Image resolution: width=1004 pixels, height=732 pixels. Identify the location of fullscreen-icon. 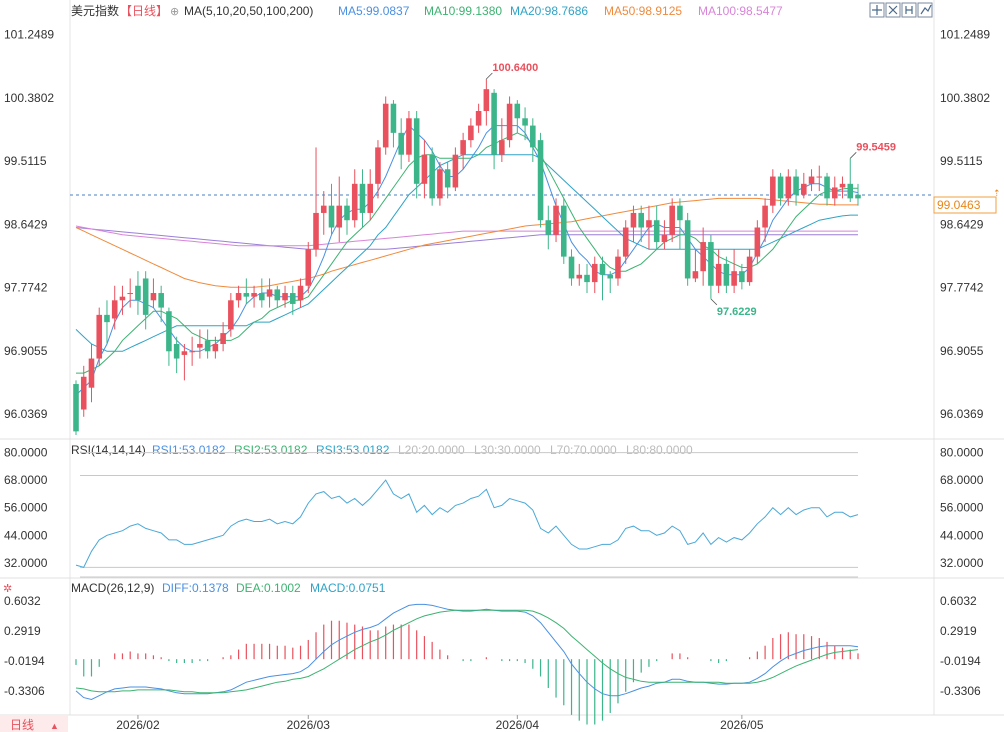
(893, 10).